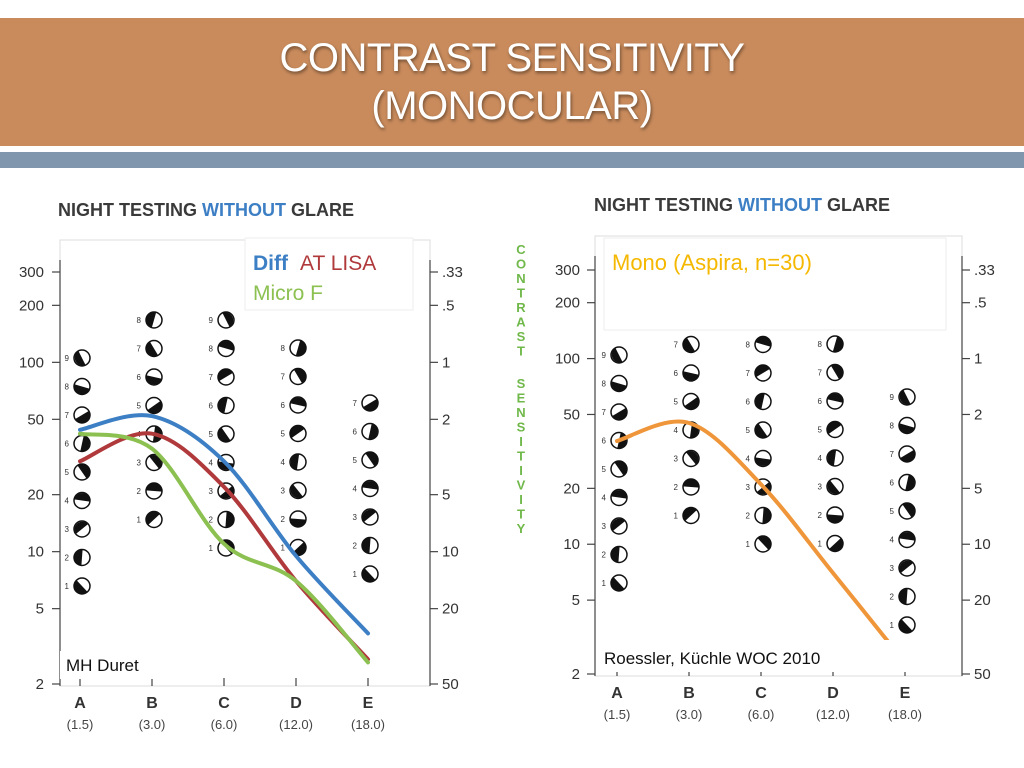 Image resolution: width=1024 pixels, height=768 pixels. What do you see at coordinates (224, 724) in the screenshot?
I see `x-tick-sublabel: (6.0)` at bounding box center [224, 724].